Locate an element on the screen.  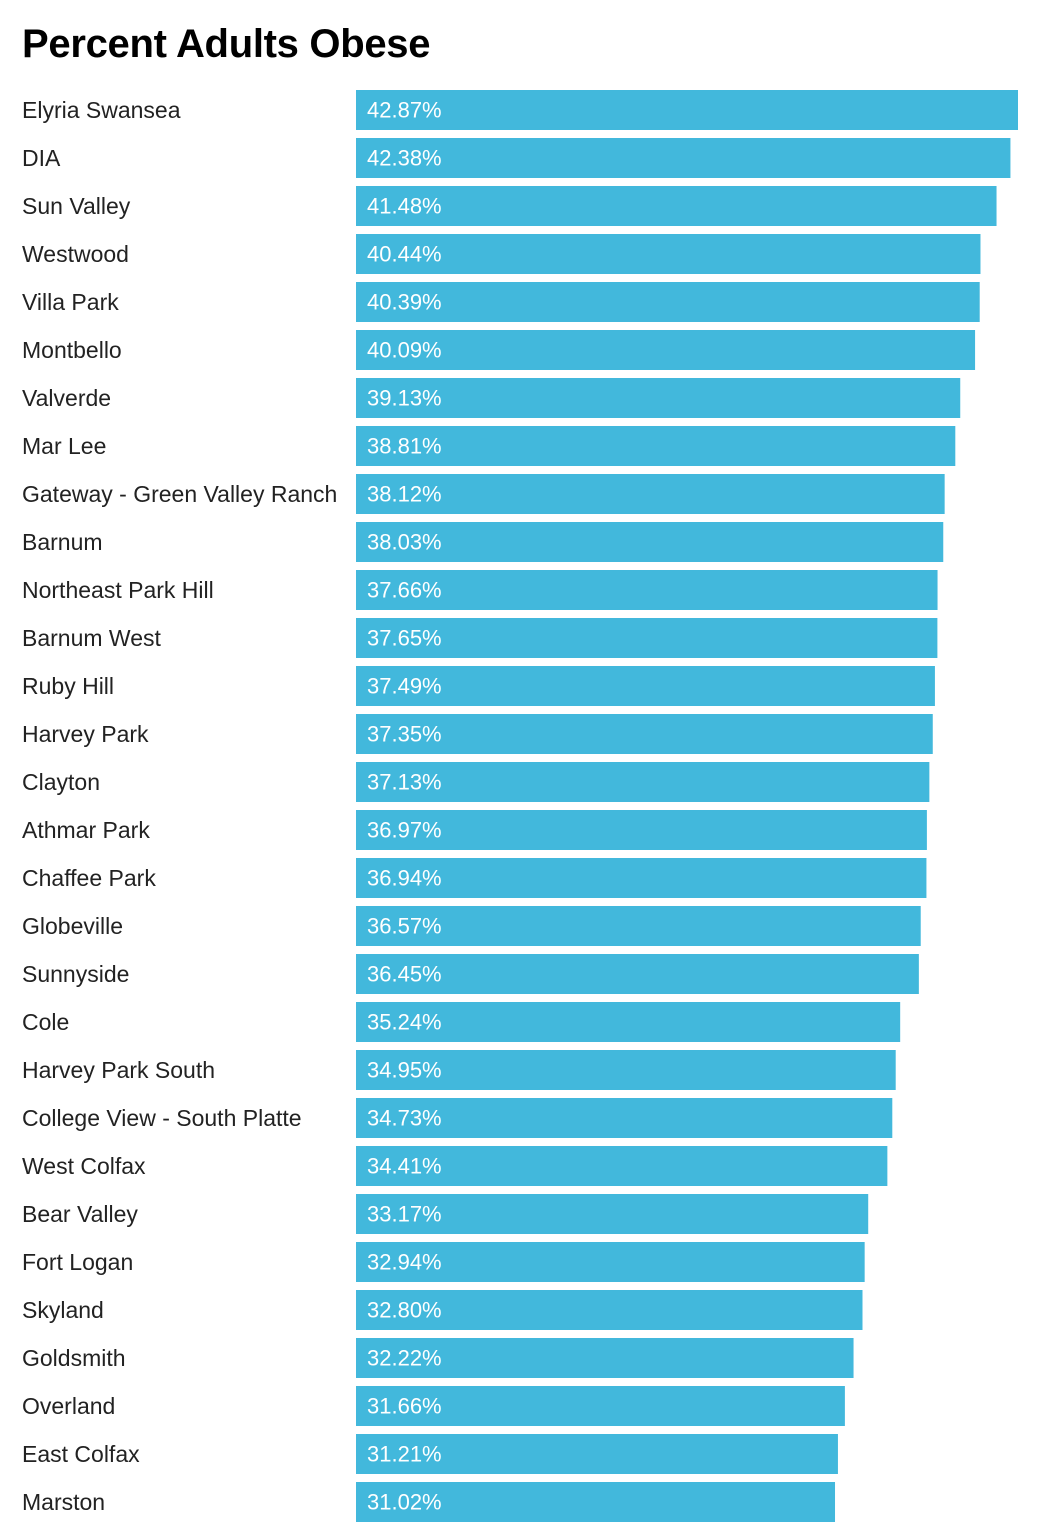
bar-row: DIA 42.38% is located at coordinates (516, 158).